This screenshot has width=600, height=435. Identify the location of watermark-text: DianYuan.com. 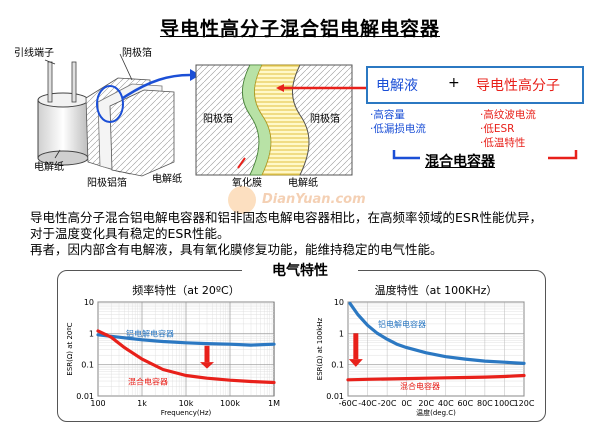
(314, 199).